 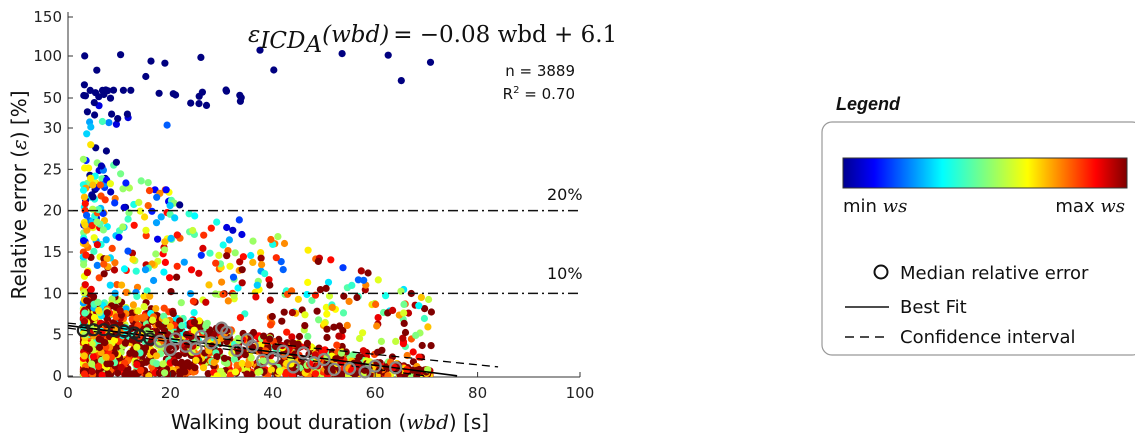 I want to click on y-axis-label: Relative error (ε) [%], so click(x=19, y=194).